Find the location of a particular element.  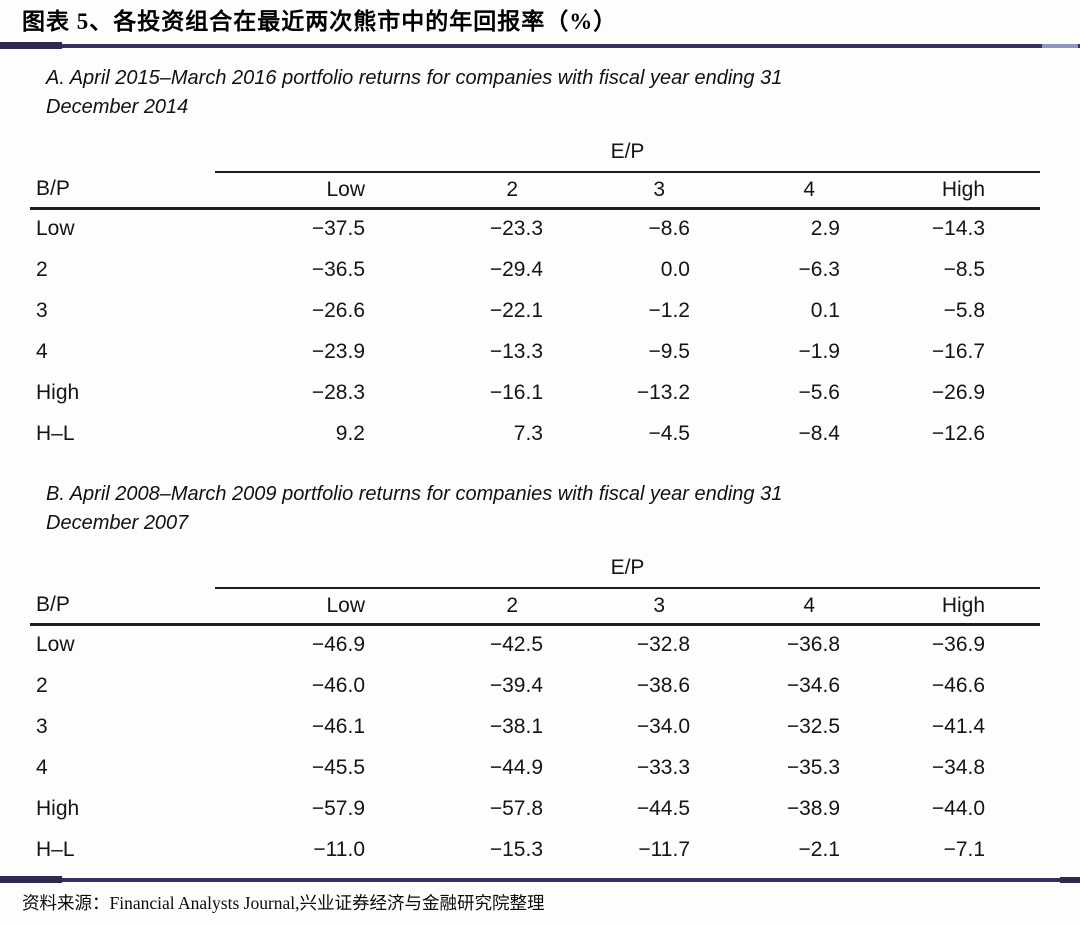

value-cell: −4.5 is located at coordinates (669, 433).